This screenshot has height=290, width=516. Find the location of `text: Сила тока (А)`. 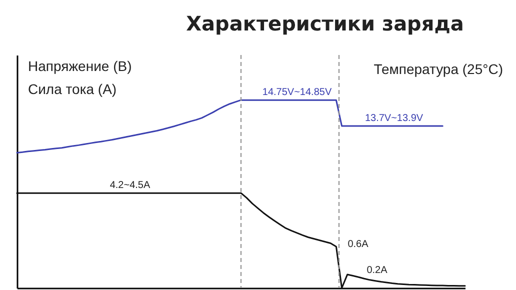

text: Сила тока (А) is located at coordinates (72, 89).